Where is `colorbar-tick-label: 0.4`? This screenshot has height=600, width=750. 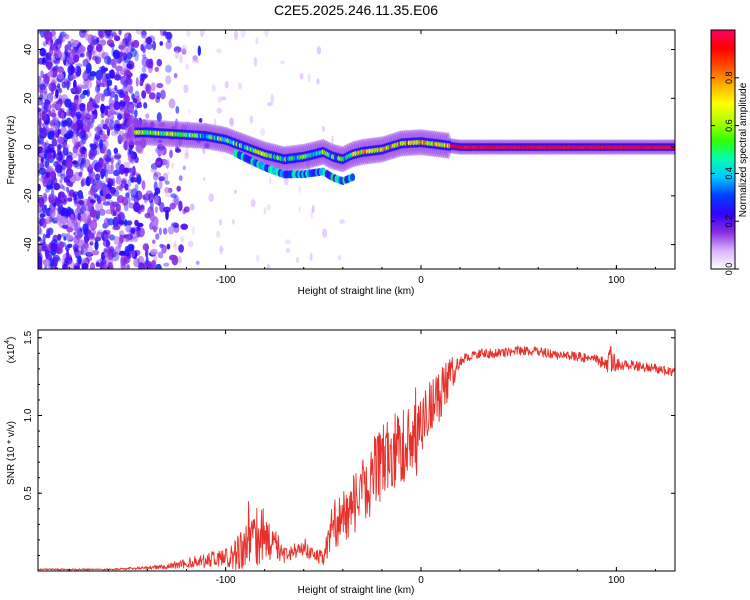 colorbar-tick-label: 0.4 is located at coordinates (729, 173).